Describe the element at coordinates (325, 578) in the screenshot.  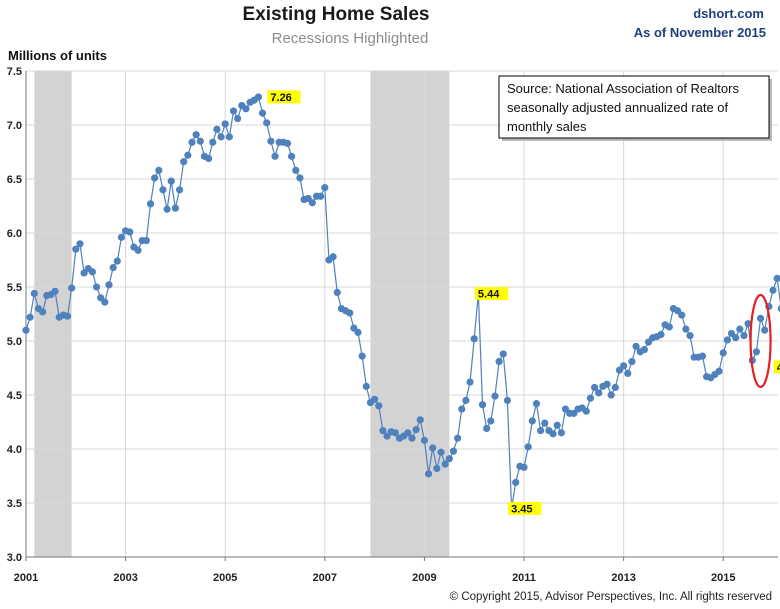
I see `x-tick-label: 2007` at that location.